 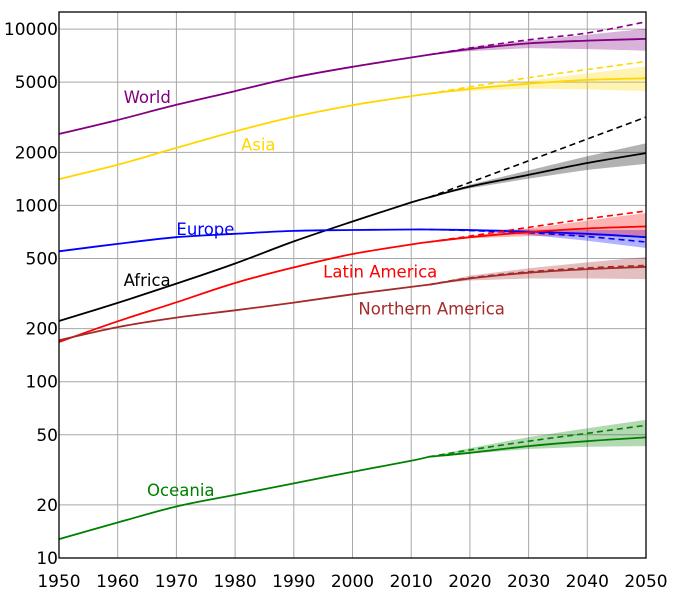 What do you see at coordinates (411, 582) in the screenshot?
I see `x-tick-label: 2010` at bounding box center [411, 582].